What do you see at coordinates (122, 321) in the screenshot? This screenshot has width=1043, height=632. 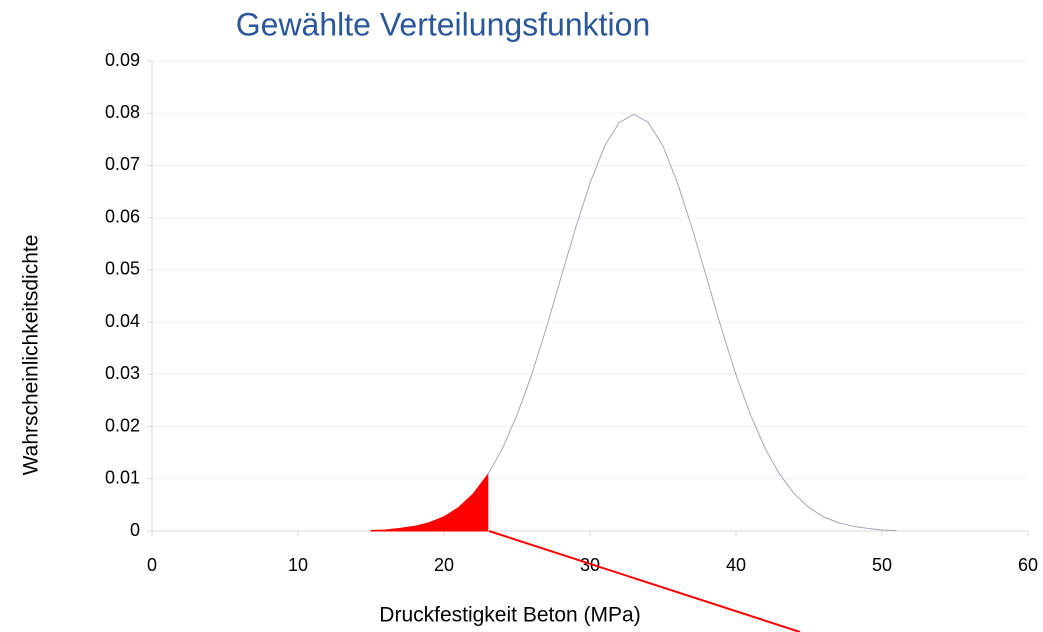 I see `y-tick-label: 0.04` at bounding box center [122, 321].